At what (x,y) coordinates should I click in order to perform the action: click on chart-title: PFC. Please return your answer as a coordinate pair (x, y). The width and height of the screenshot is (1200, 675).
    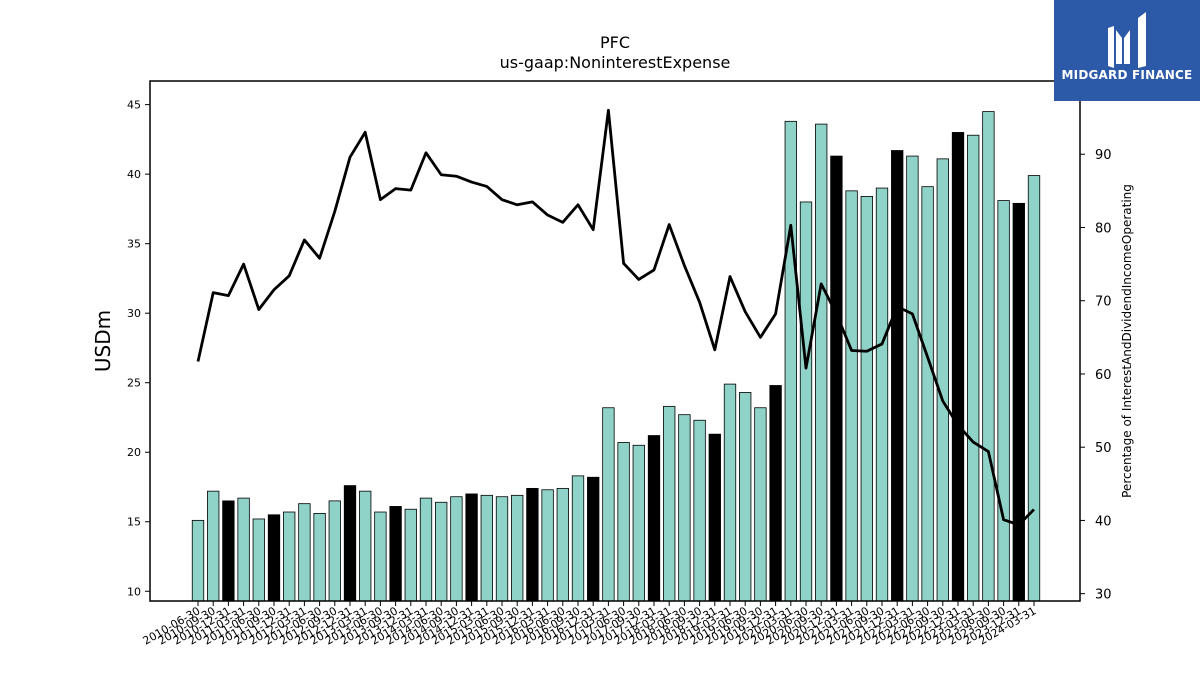
    Looking at the image, I should click on (615, 42).